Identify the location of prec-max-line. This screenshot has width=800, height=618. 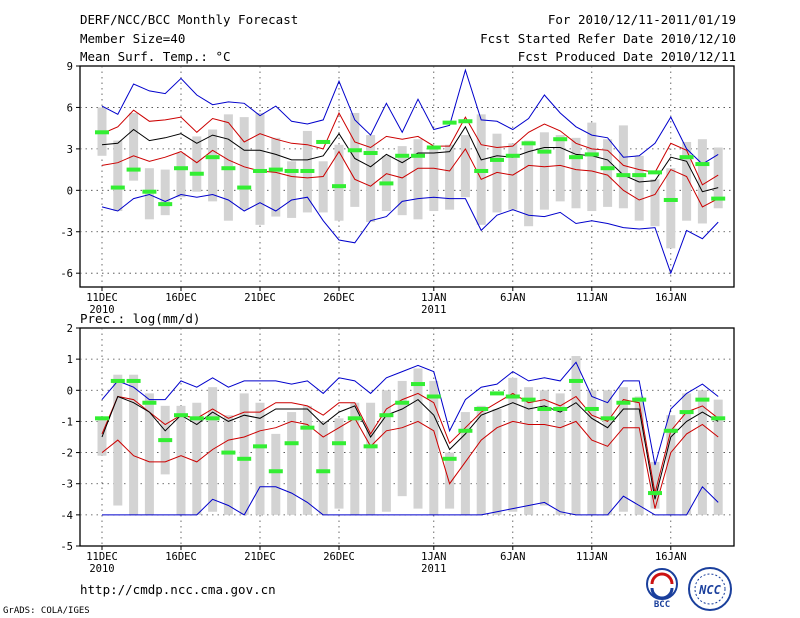
(410, 413).